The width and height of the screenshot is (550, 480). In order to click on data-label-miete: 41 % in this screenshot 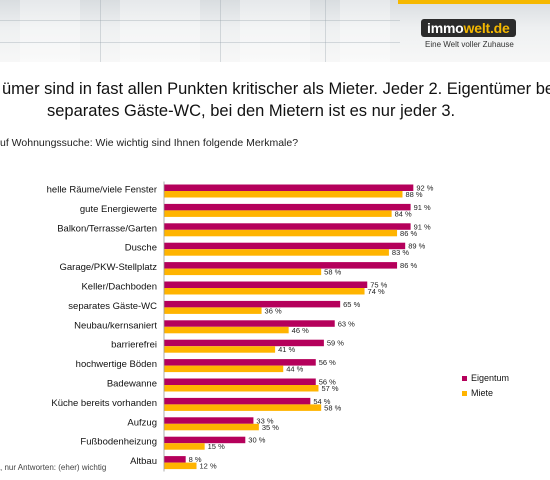, I will do `click(286, 349)`.